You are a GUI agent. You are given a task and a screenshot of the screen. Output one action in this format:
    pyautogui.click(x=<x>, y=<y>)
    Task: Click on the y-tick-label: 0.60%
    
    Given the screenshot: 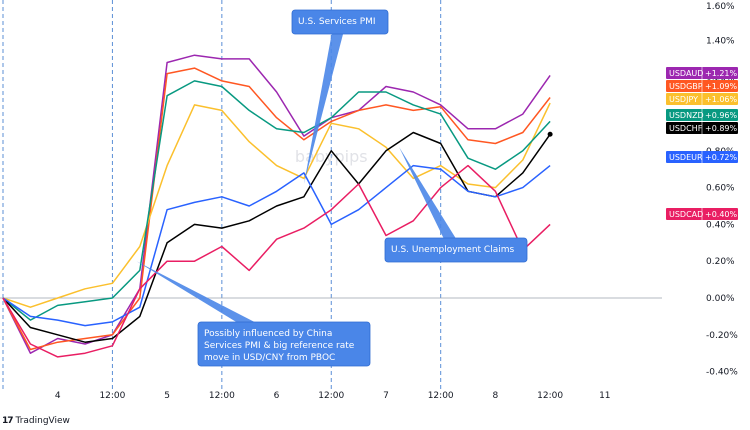 What is the action you would take?
    pyautogui.click(x=720, y=189)
    